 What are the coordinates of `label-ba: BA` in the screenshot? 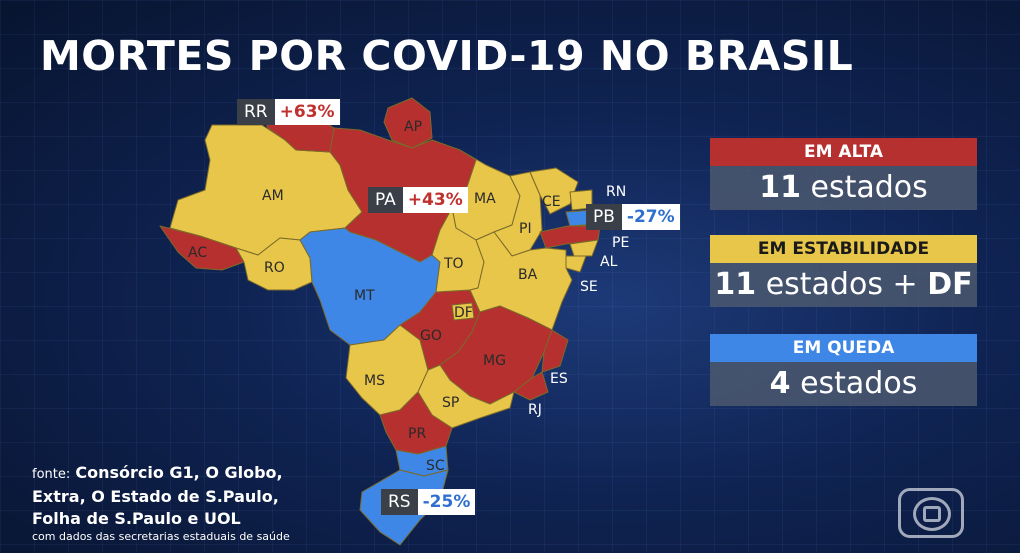 It's located at (528, 275).